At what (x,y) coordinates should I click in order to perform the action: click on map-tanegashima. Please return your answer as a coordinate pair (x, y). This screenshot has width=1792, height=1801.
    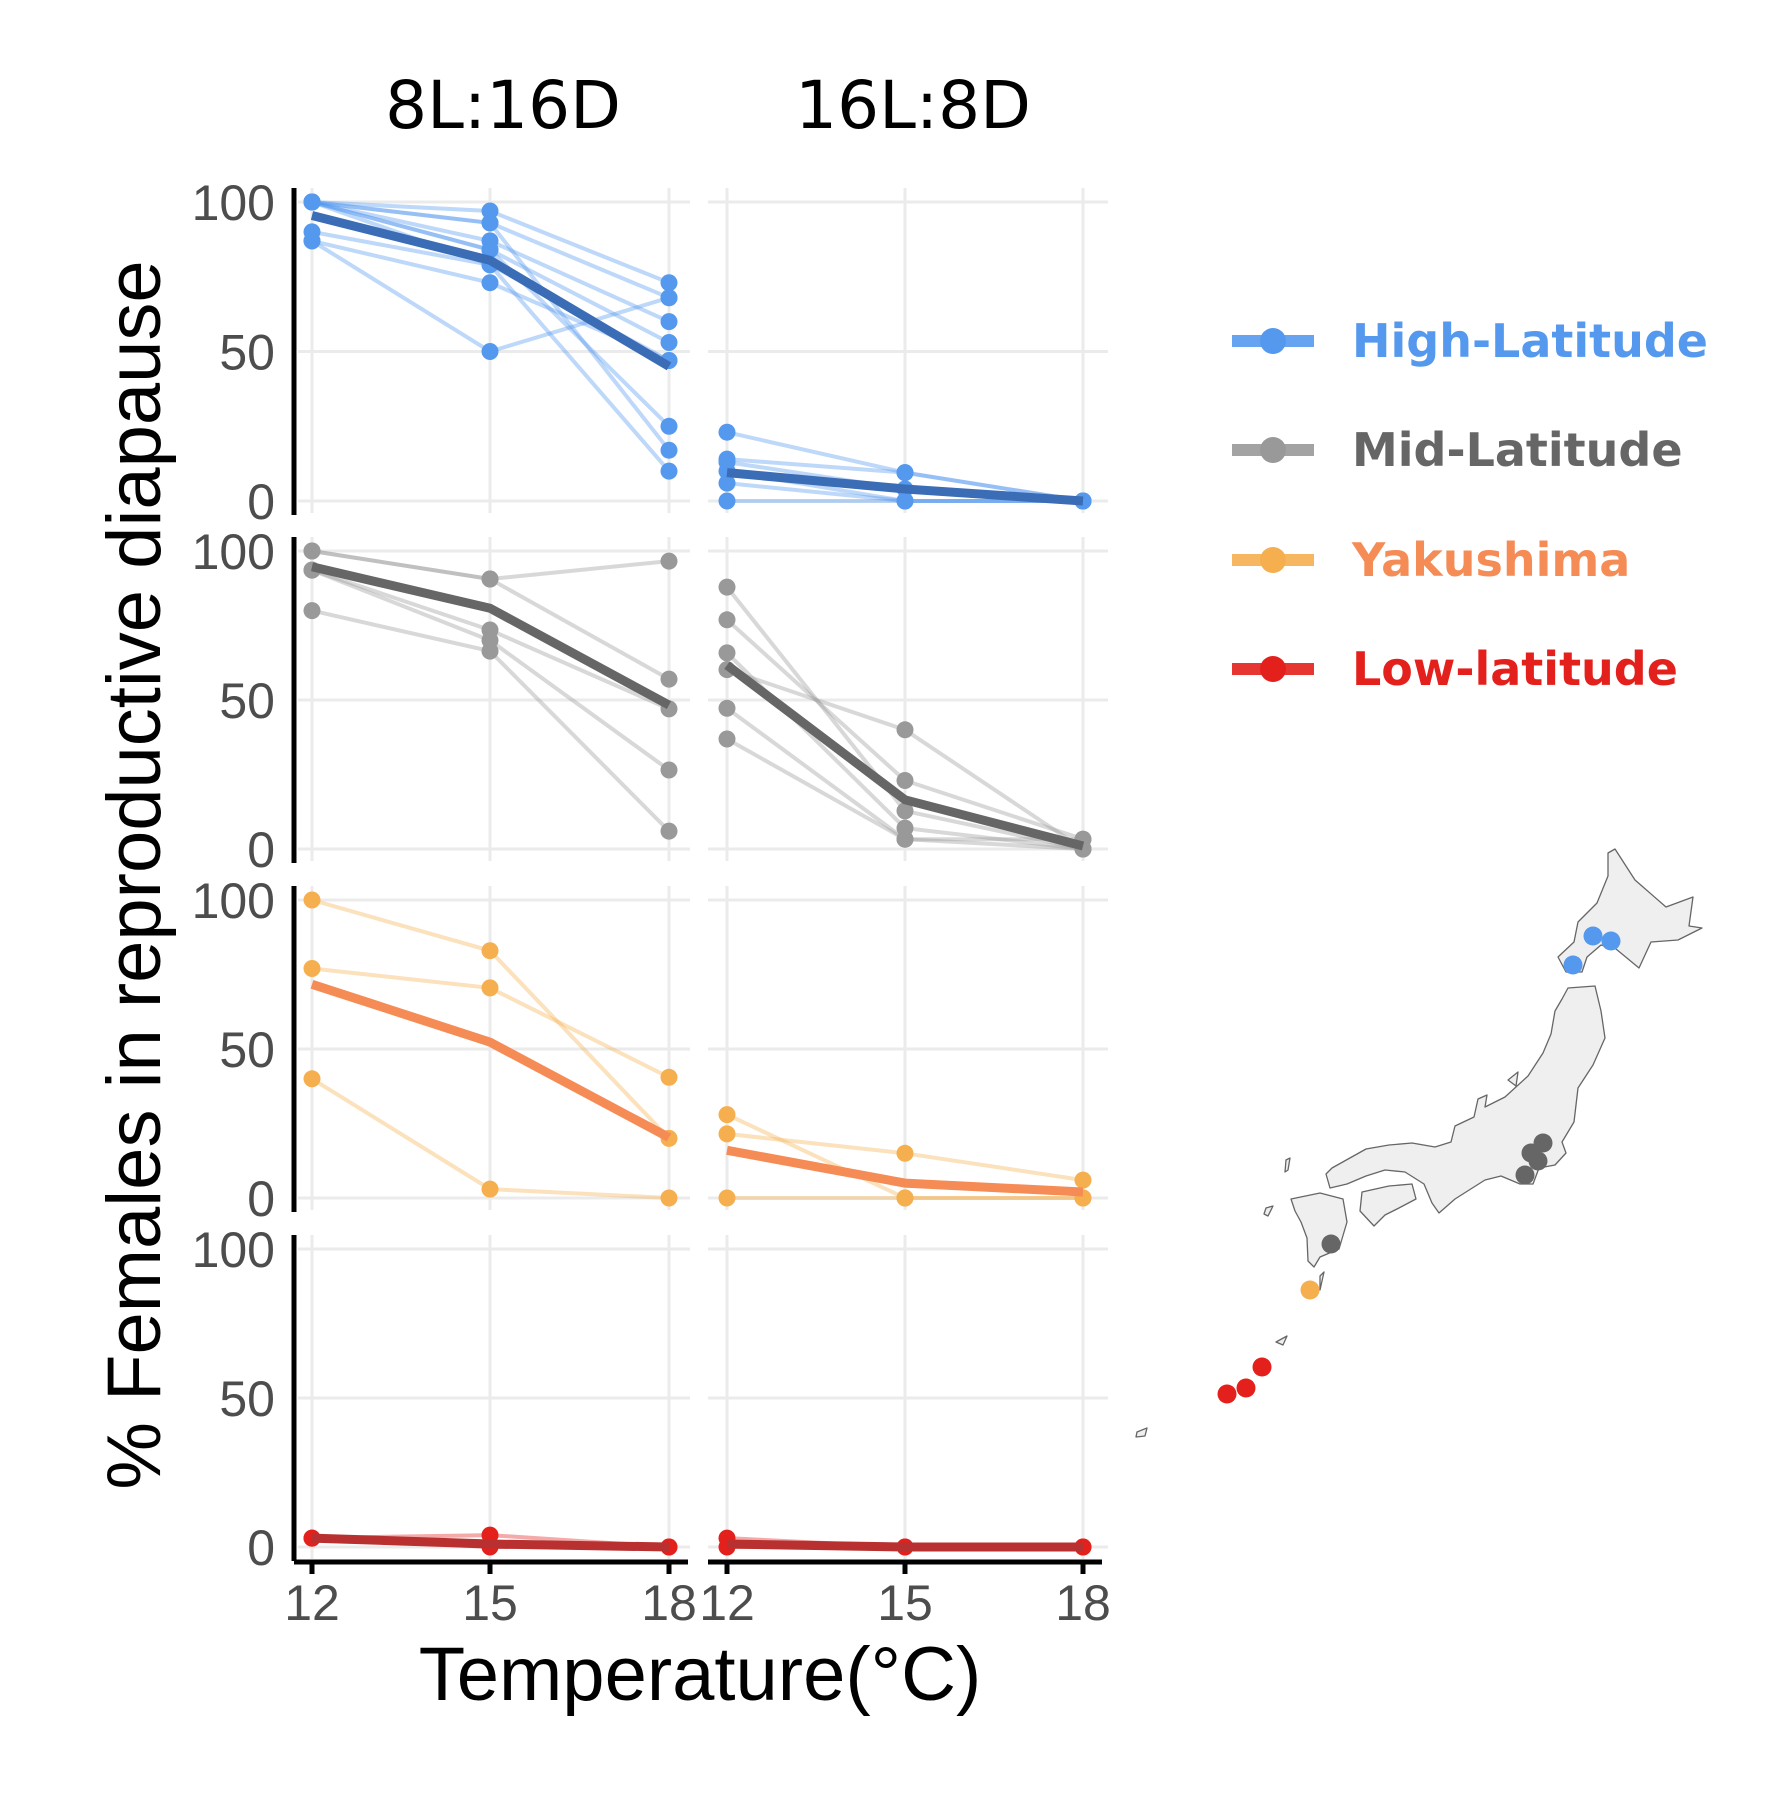
    Looking at the image, I should click on (1322, 1281).